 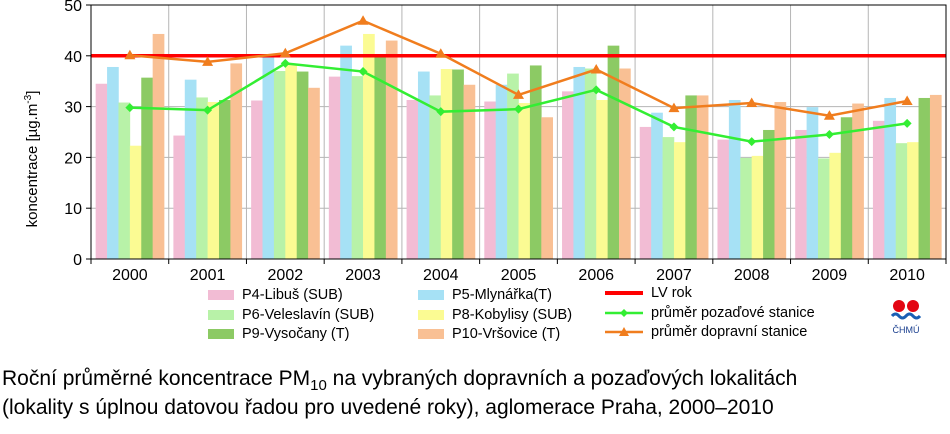 What do you see at coordinates (501, 171) in the screenshot?
I see `bar-s1-2005` at bounding box center [501, 171].